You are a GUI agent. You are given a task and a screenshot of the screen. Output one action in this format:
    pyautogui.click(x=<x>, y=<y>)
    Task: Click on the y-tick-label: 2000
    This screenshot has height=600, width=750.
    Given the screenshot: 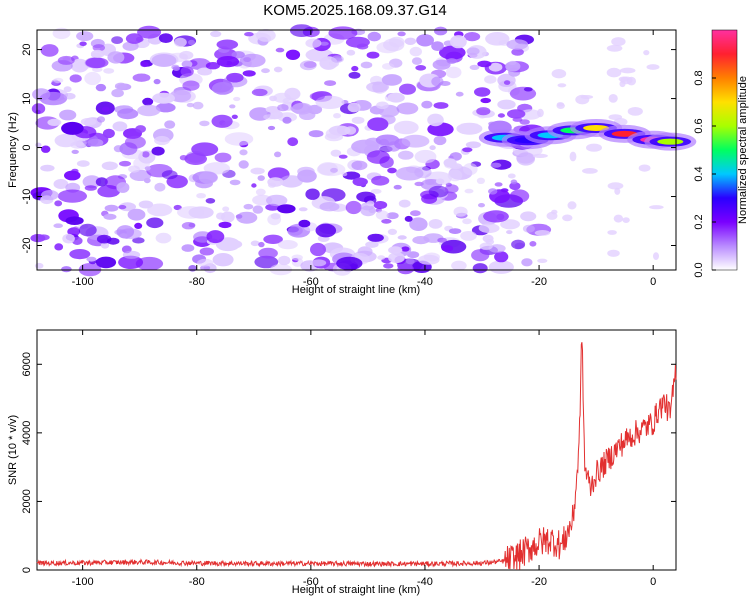 What is the action you would take?
    pyautogui.click(x=27, y=501)
    